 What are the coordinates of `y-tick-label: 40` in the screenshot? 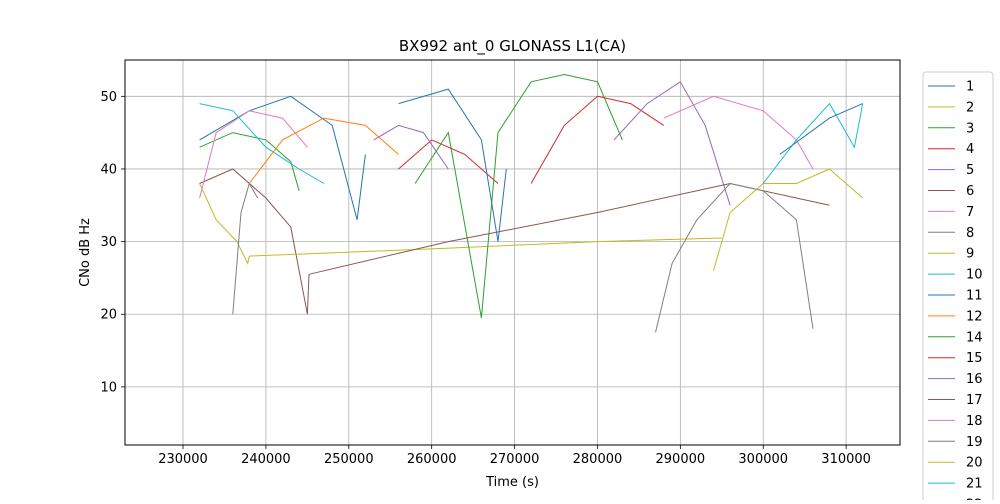 It's located at (108, 169).